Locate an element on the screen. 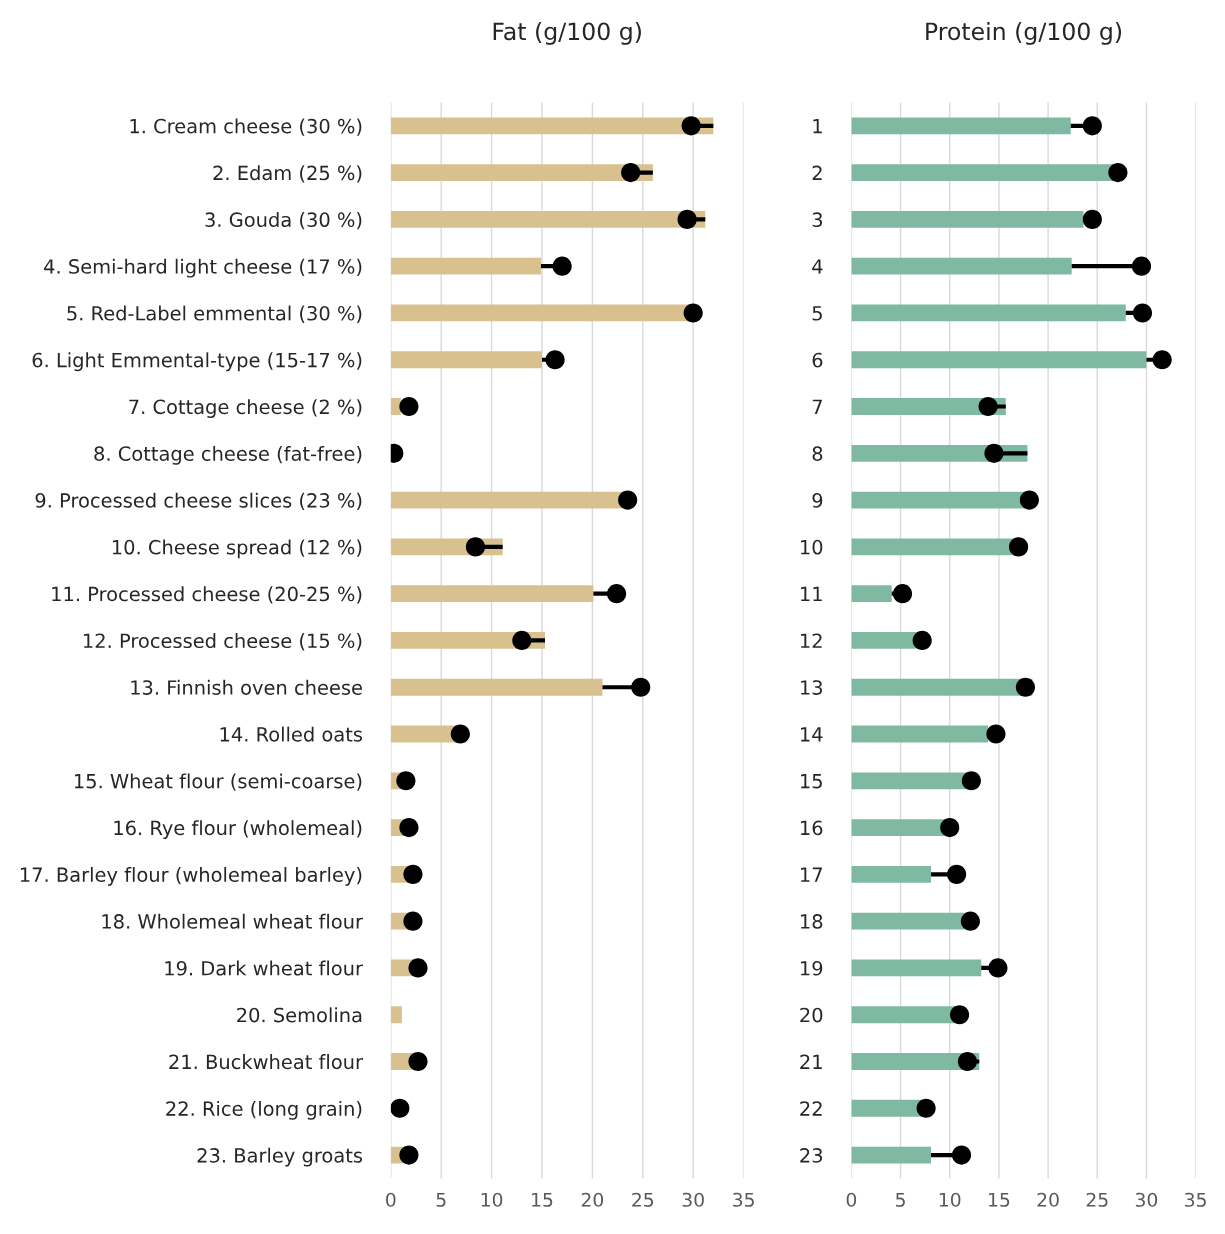 This screenshot has height=1234, width=1225. y-tick-label: 10. Cheese spread (12 %) is located at coordinates (237, 549).